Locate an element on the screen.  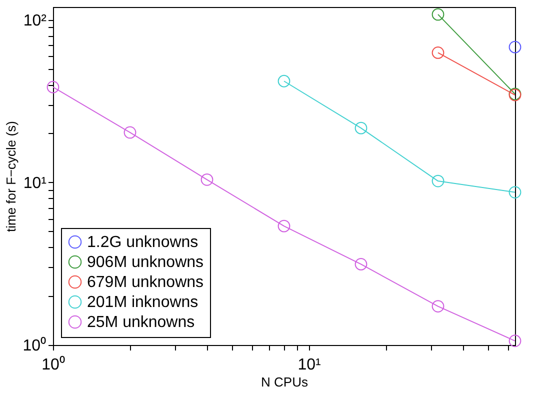
legend-label: 201M inknowns is located at coordinates (142, 302).